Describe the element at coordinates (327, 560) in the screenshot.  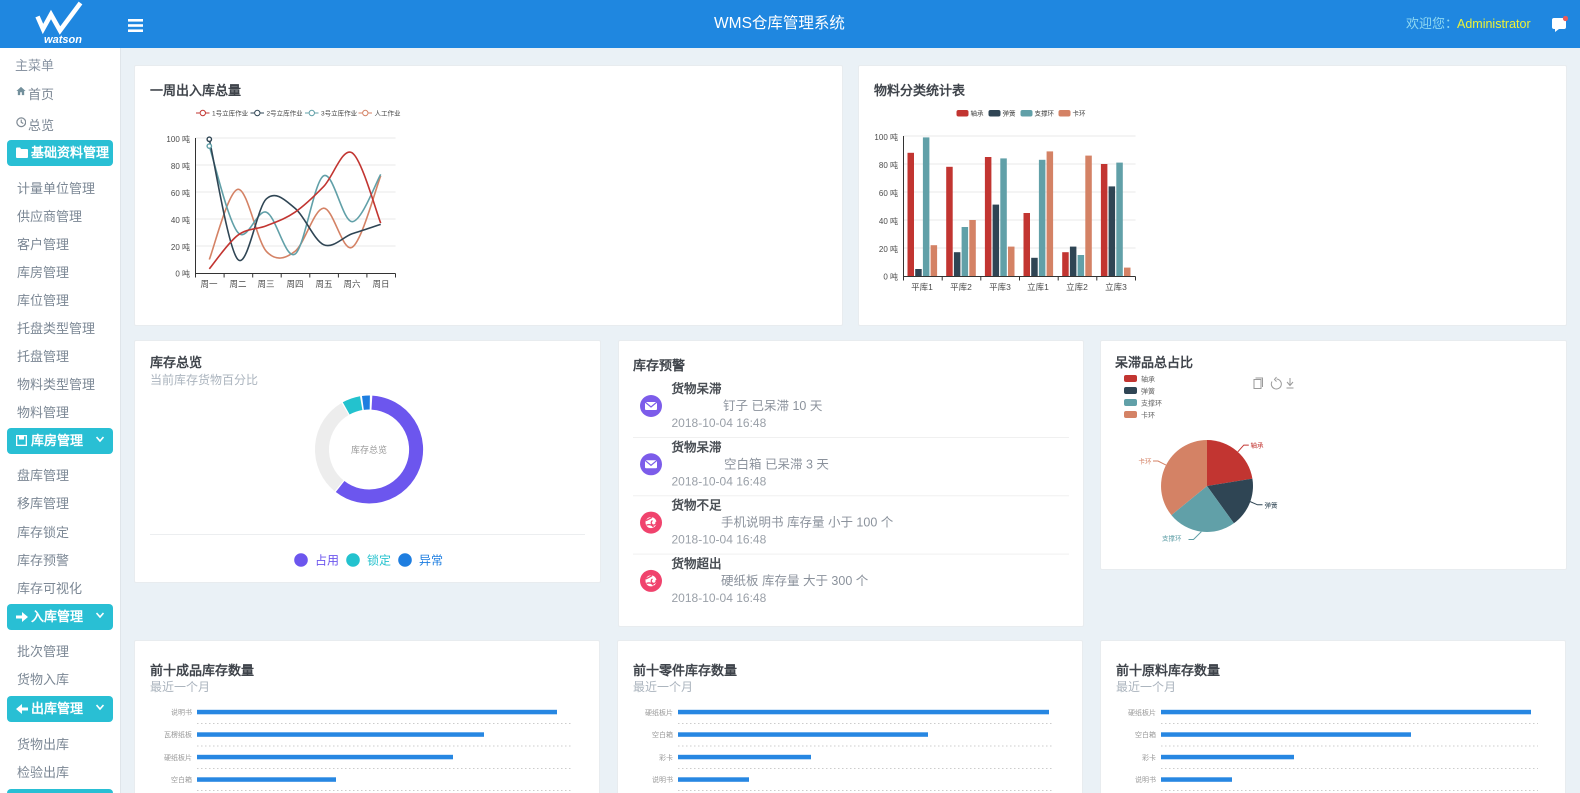
I see `svg-text: 占用` at that location.